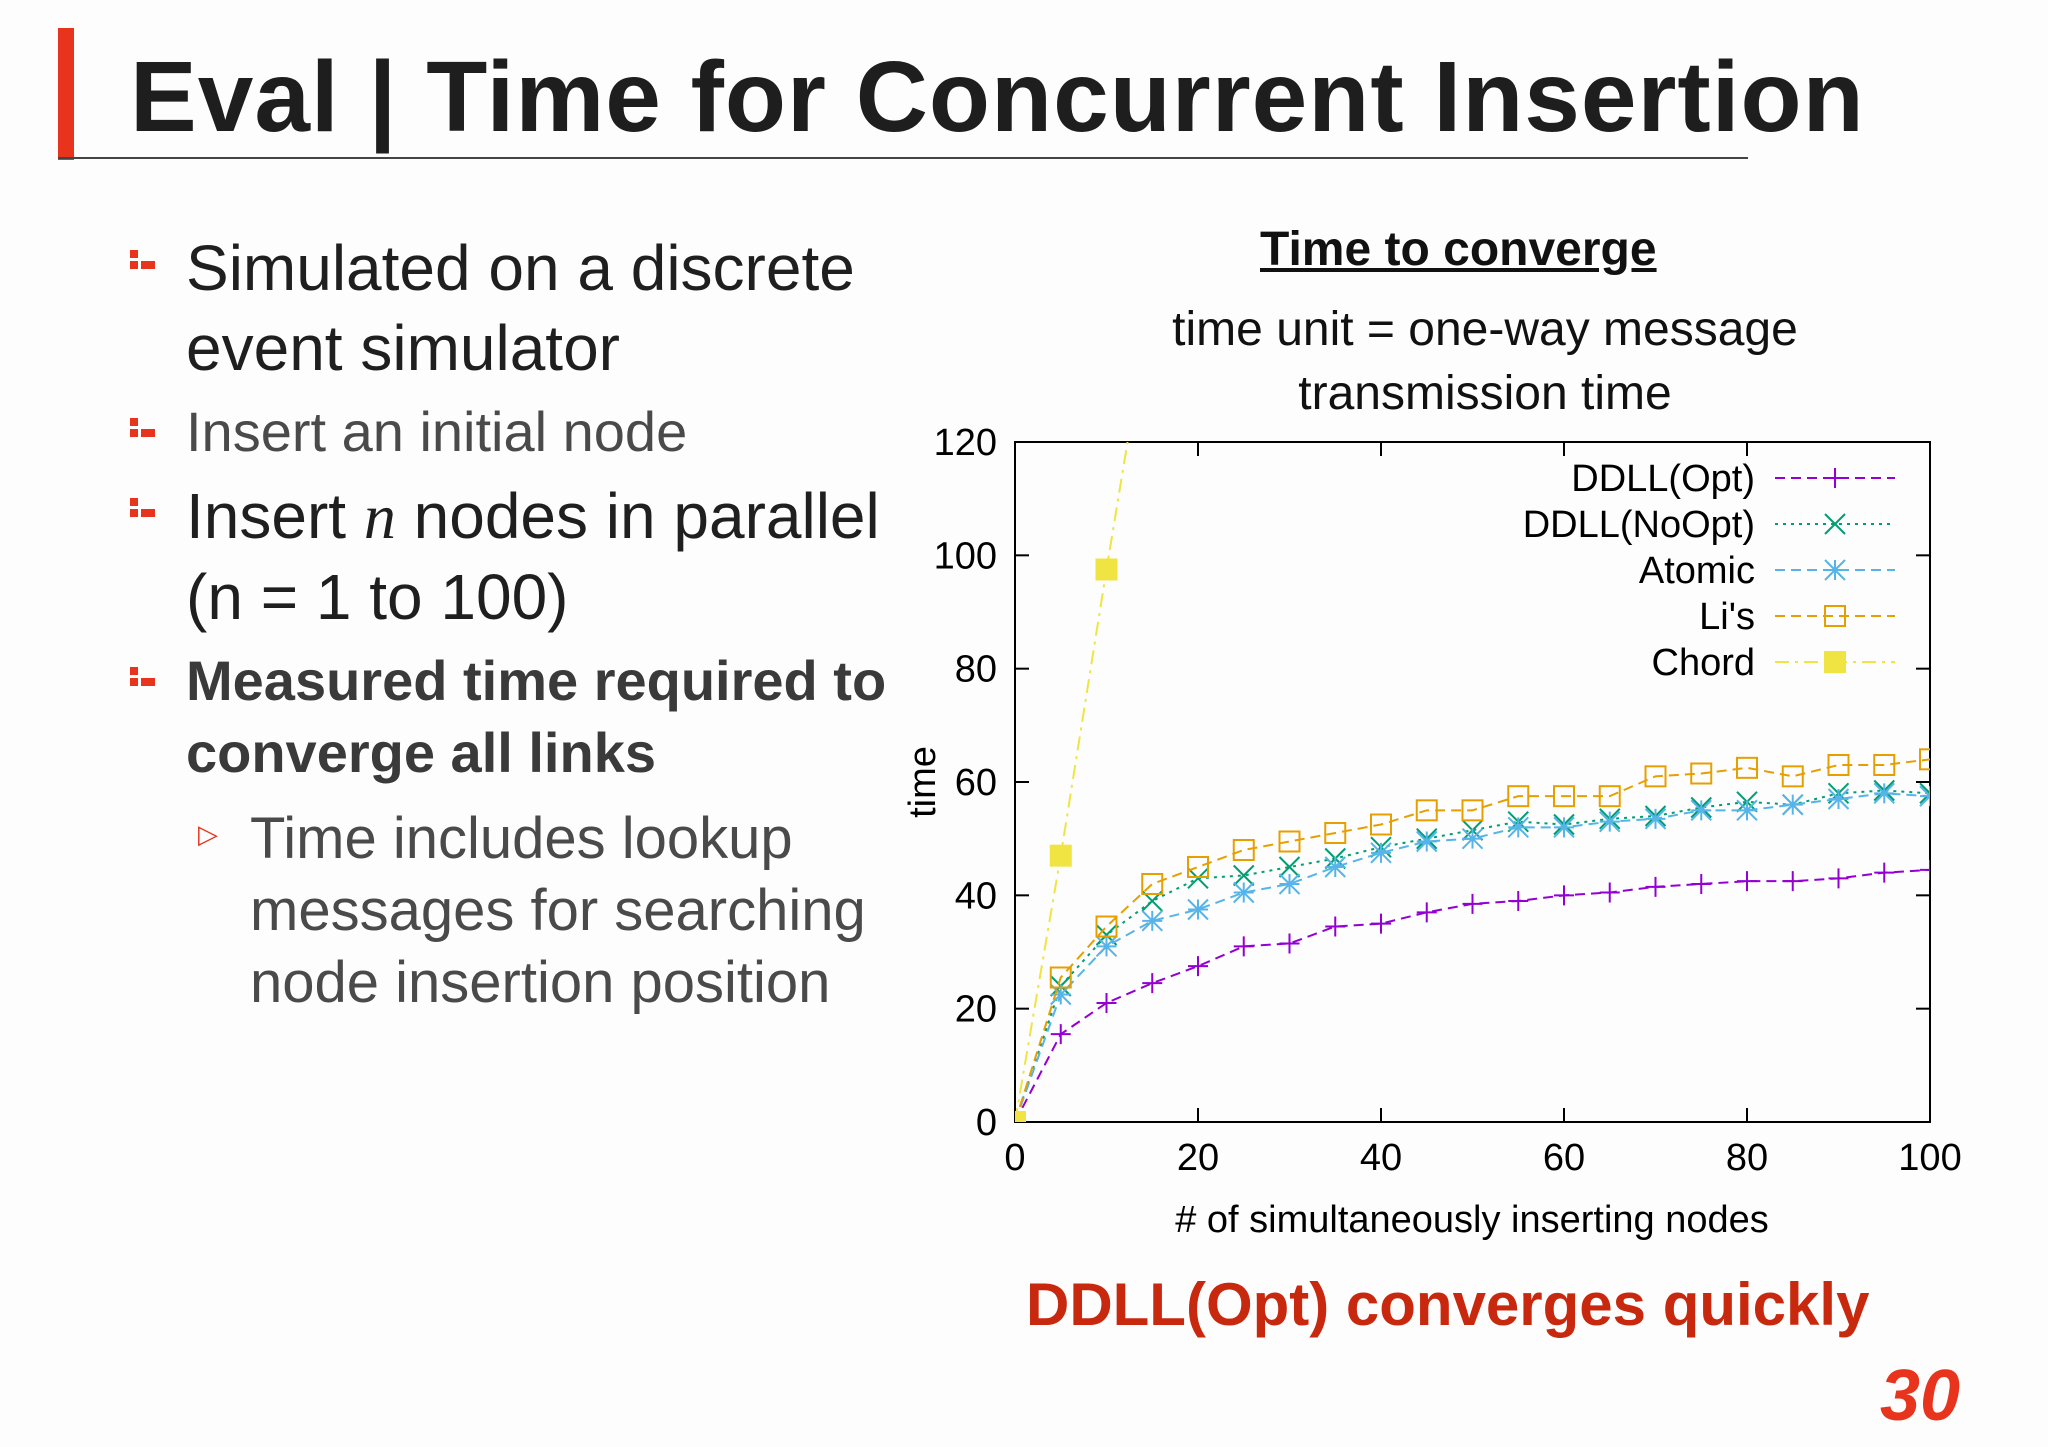 Image resolution: width=2048 pixels, height=1447 pixels. Describe the element at coordinates (510, 308) in the screenshot. I see `bullet-simulated: Simulated on a discrete event simulator` at that location.